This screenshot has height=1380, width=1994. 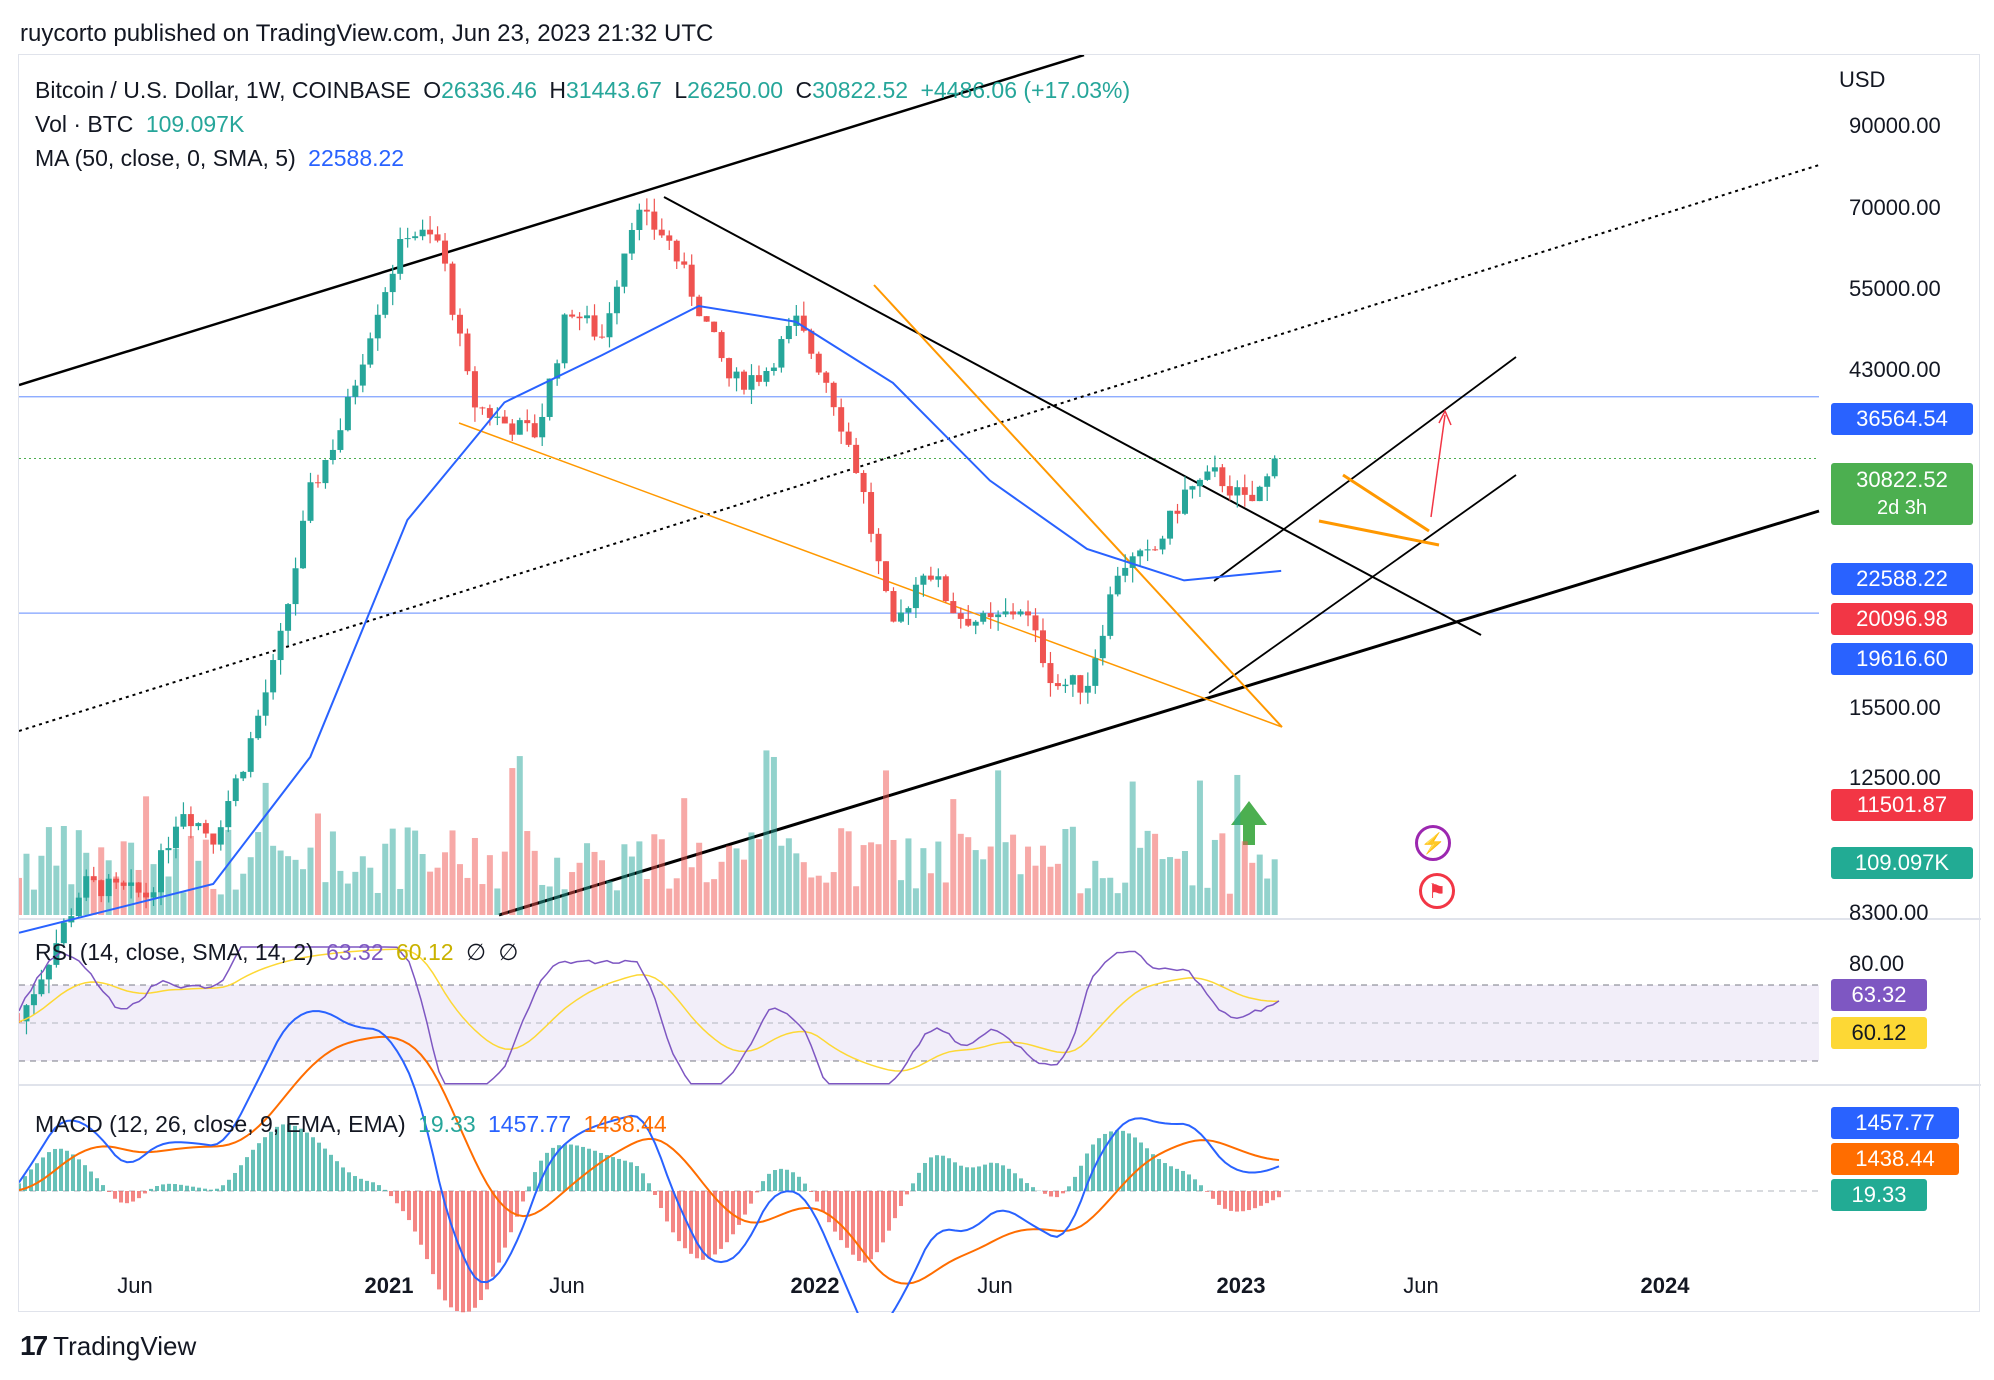 I want to click on us-flag-icon: ⚑, so click(x=1437, y=891).